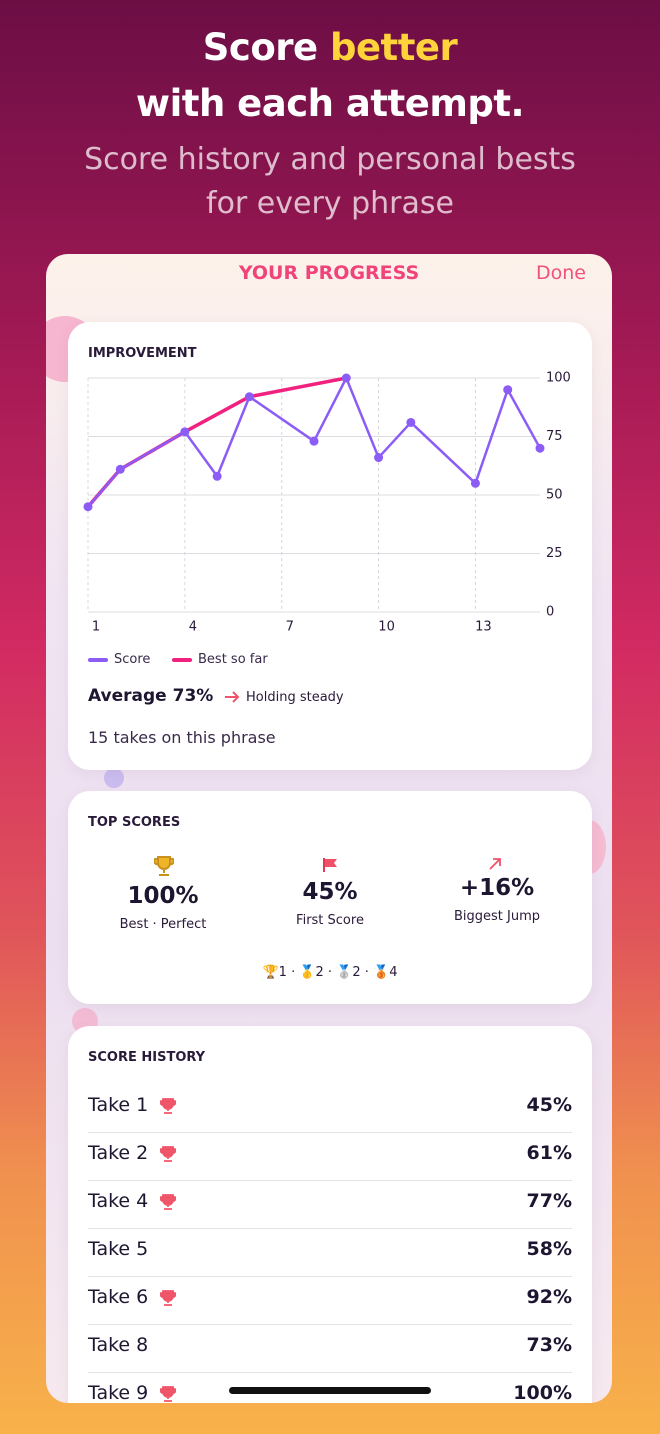 The width and height of the screenshot is (660, 1434). What do you see at coordinates (561, 273) in the screenshot?
I see `done-button: Done` at bounding box center [561, 273].